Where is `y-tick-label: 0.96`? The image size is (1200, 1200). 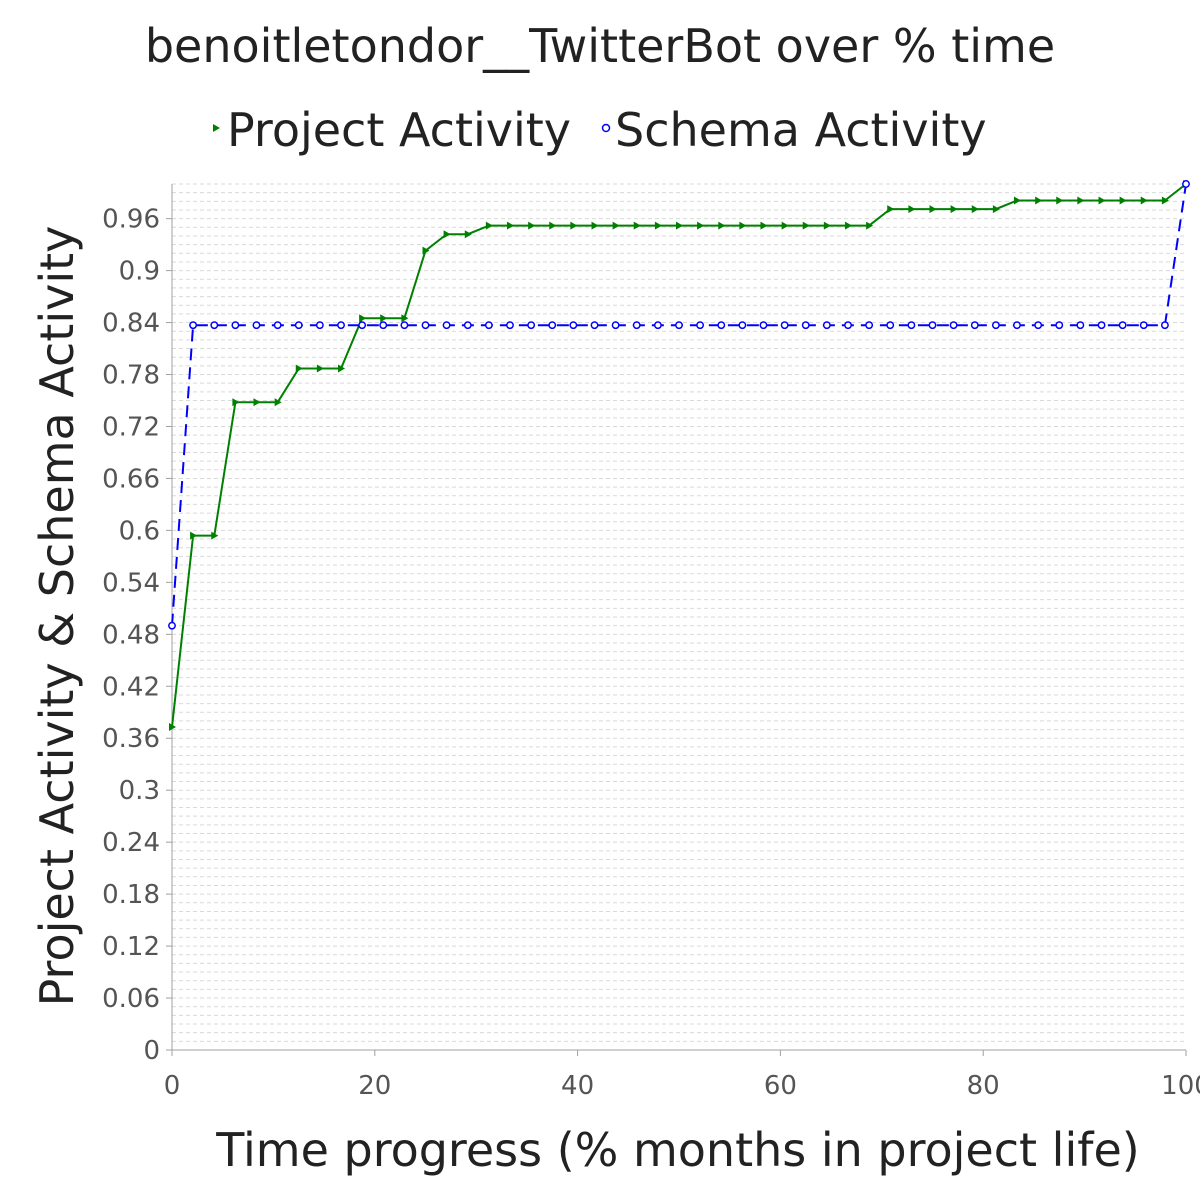
y-tick-label: 0.96 is located at coordinates (131, 220).